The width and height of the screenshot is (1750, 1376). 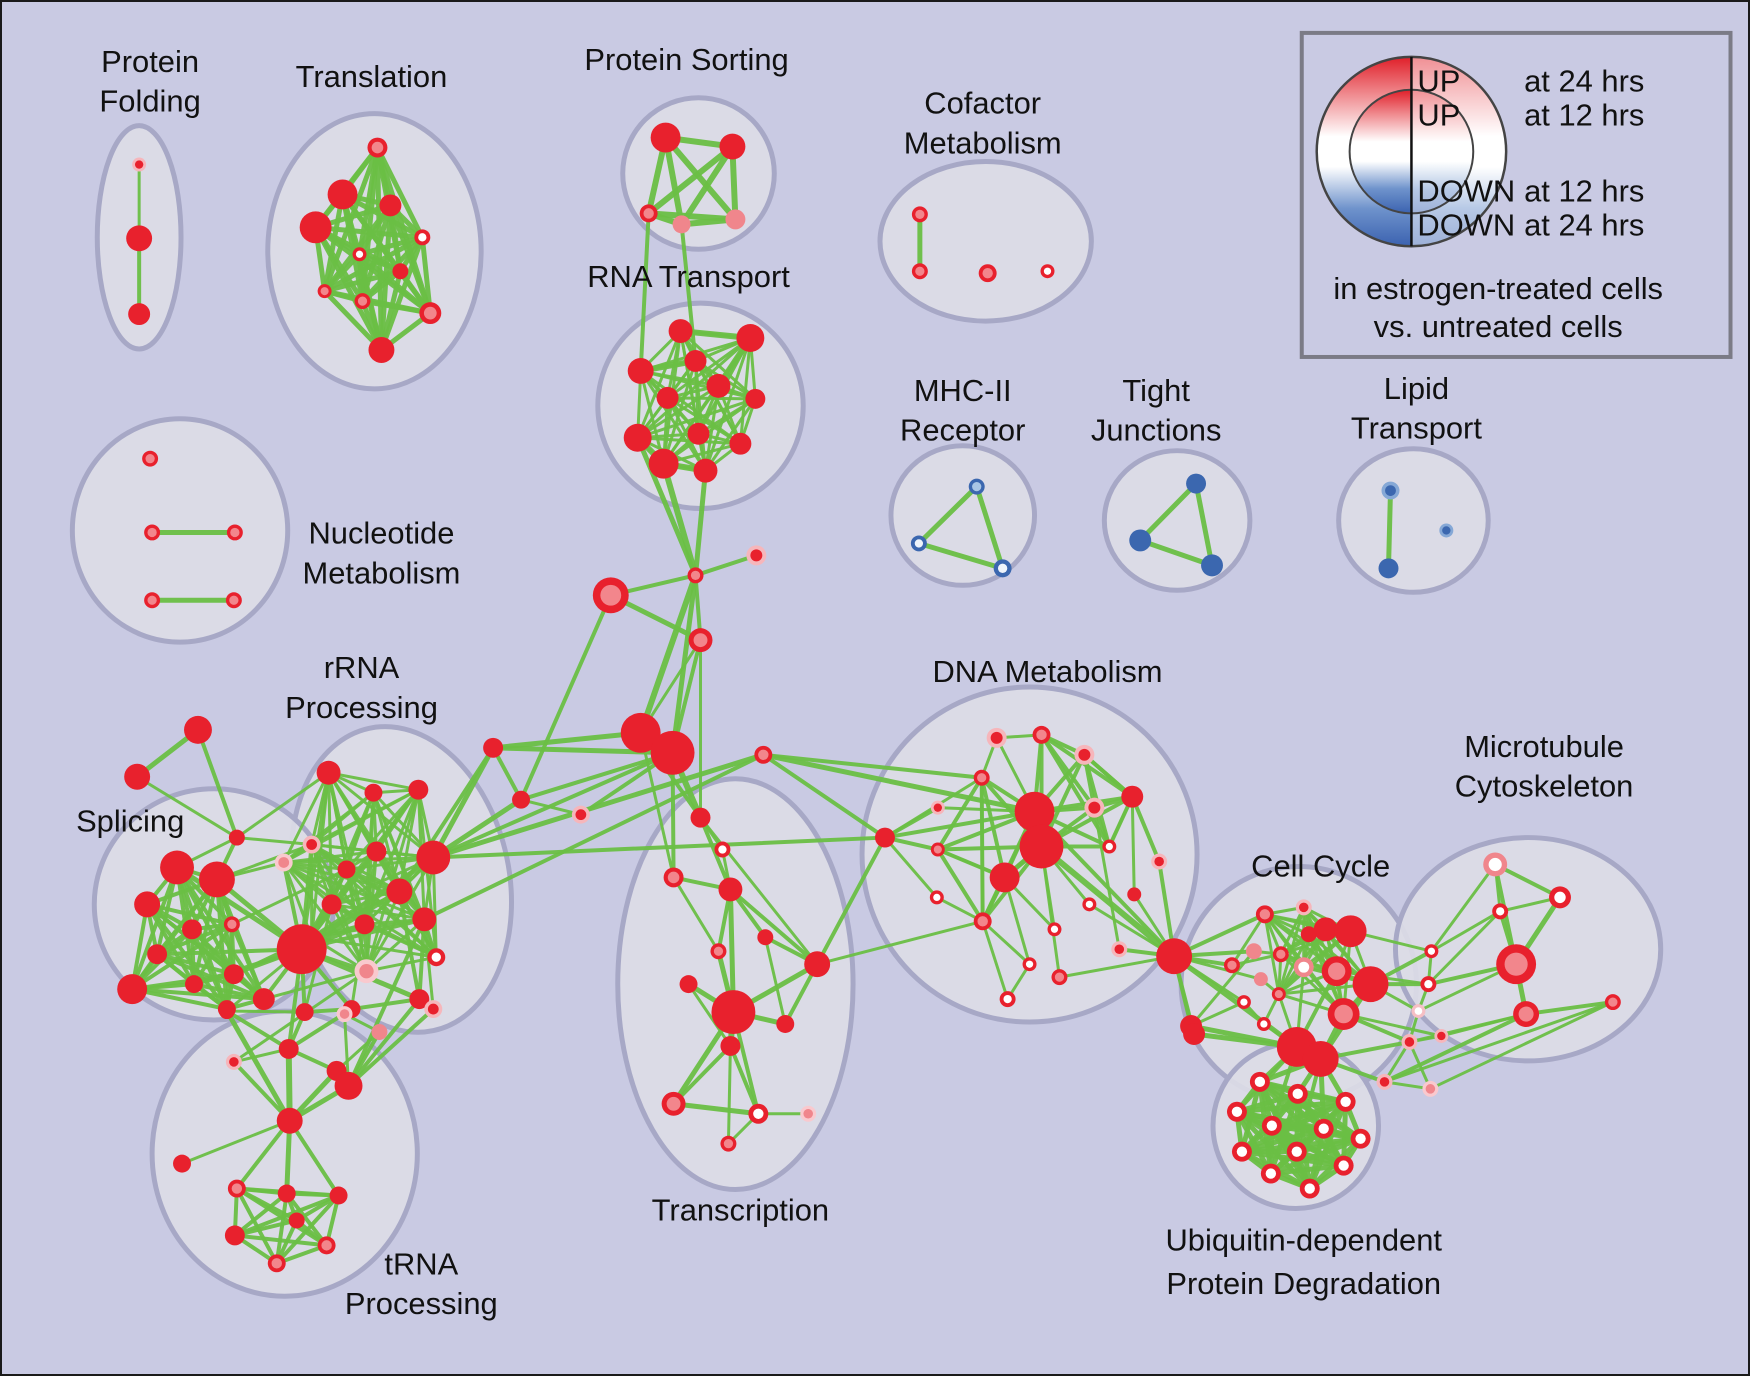 I want to click on cluster-label-microtubule-cytoskeleton: Microtubule, so click(x=1544, y=746).